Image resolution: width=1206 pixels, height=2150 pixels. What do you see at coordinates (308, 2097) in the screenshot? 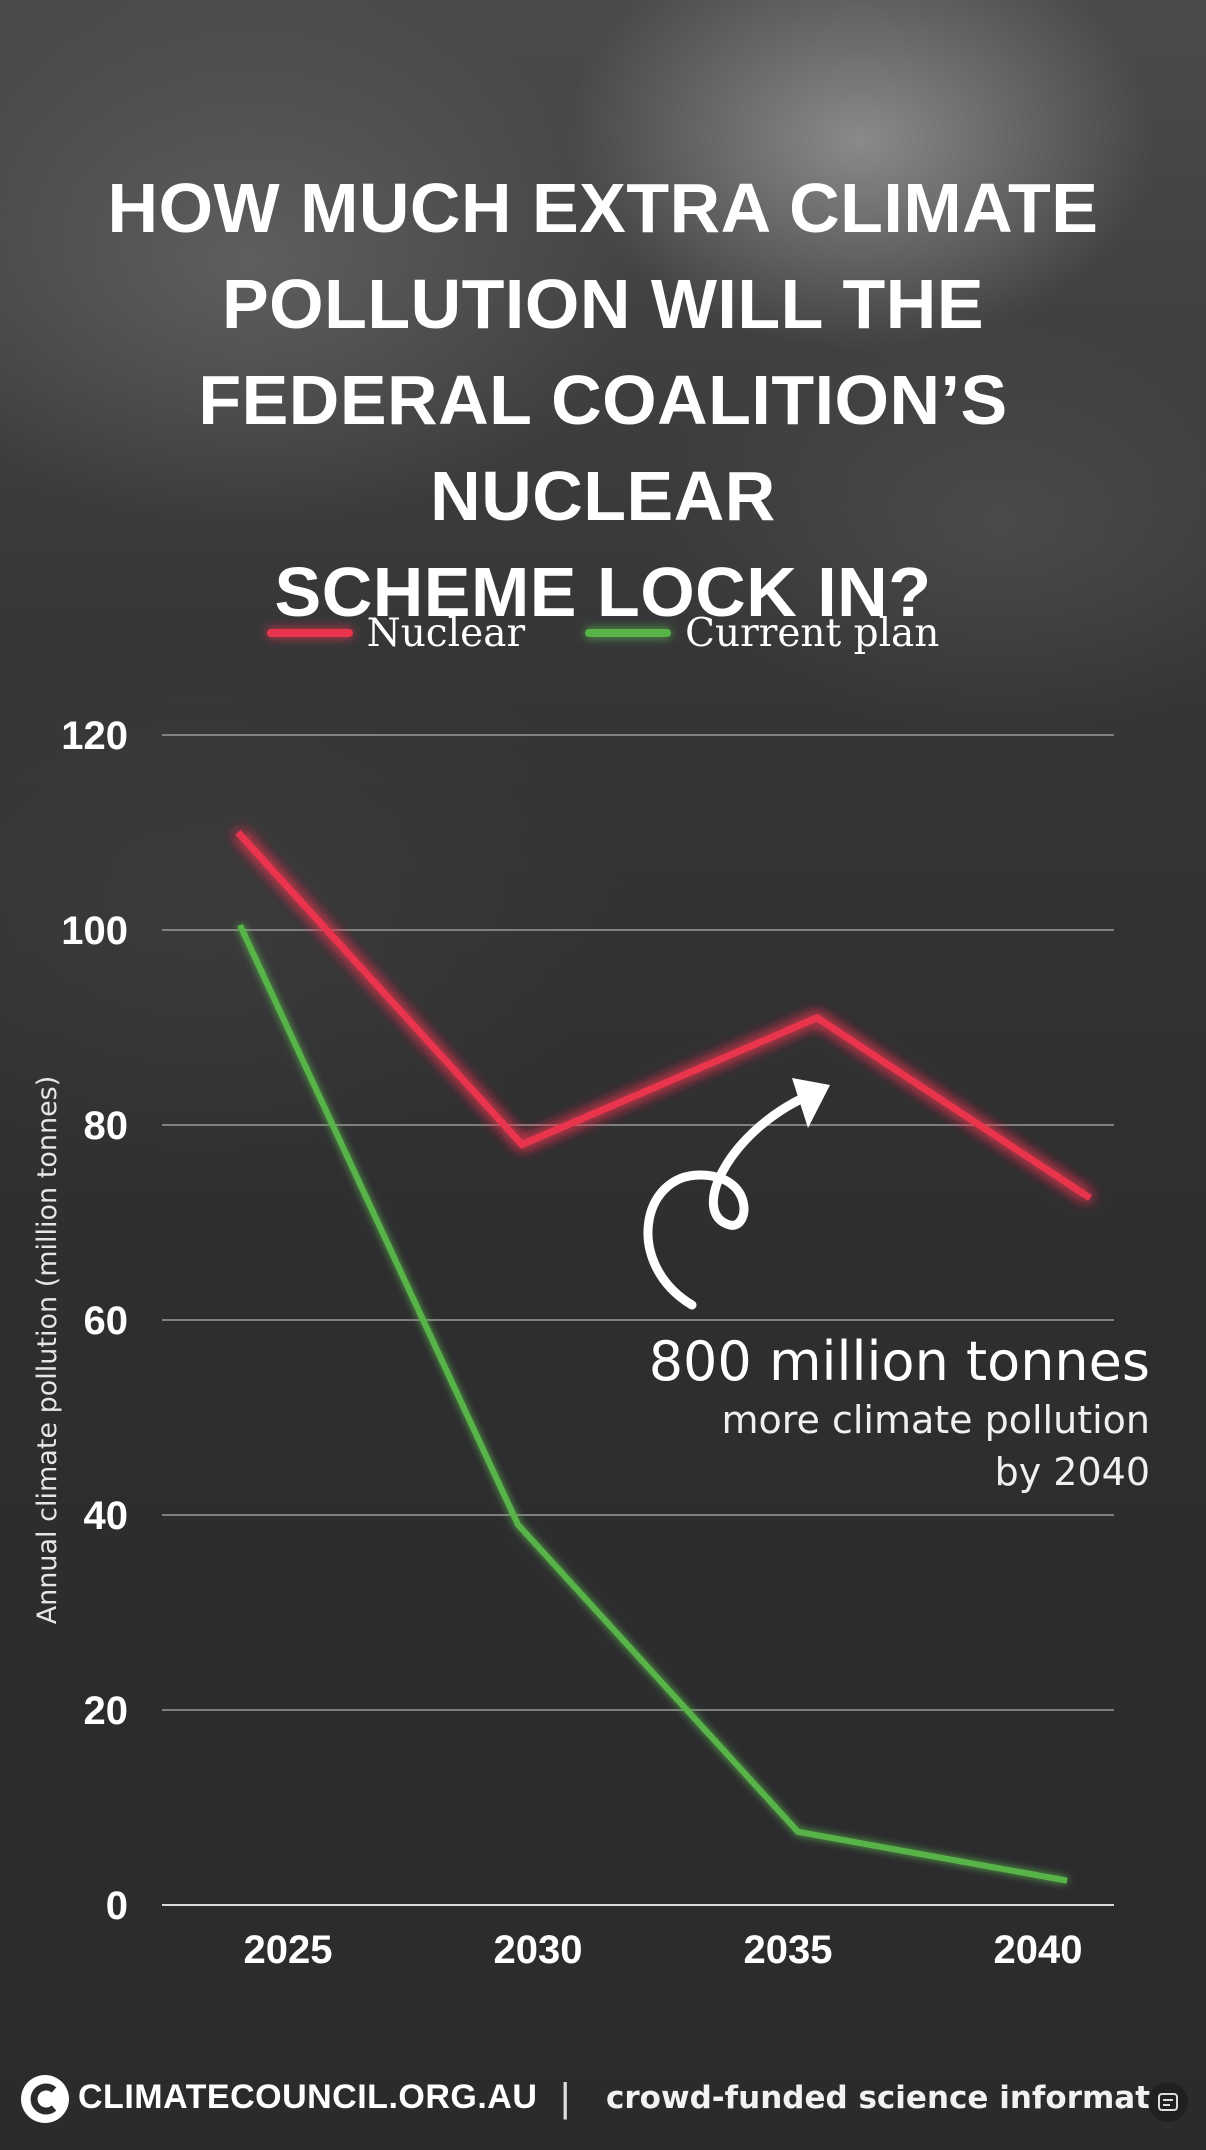
I see `brand-link: CLIMATECOUNCIL.ORG.AU` at bounding box center [308, 2097].